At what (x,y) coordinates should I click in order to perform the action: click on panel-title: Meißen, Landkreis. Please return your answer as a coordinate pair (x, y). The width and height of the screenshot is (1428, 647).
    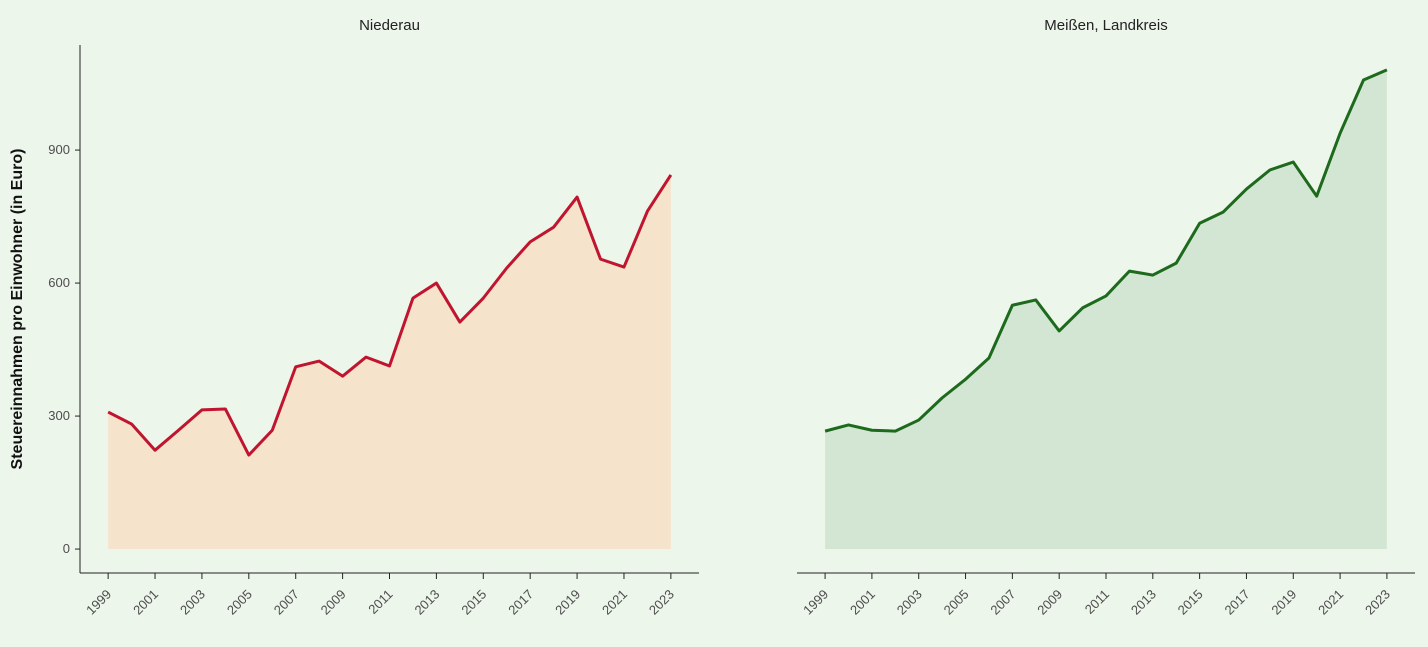
    Looking at the image, I should click on (1105, 25).